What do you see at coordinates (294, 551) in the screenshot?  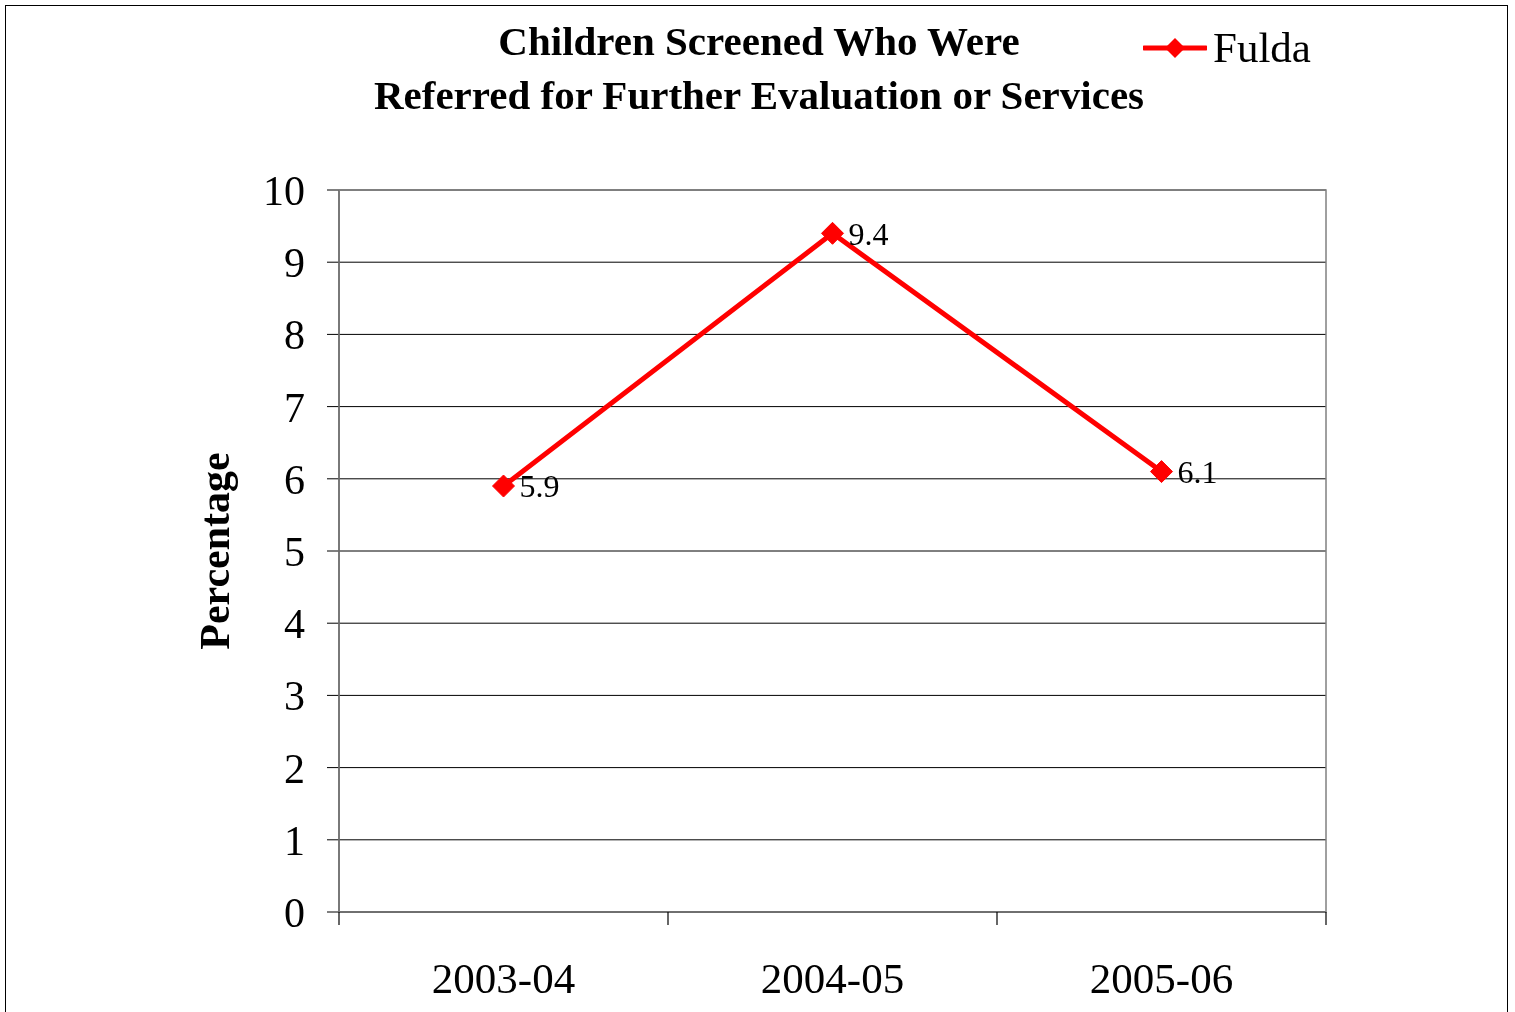 I see `y-tick-label: 5` at bounding box center [294, 551].